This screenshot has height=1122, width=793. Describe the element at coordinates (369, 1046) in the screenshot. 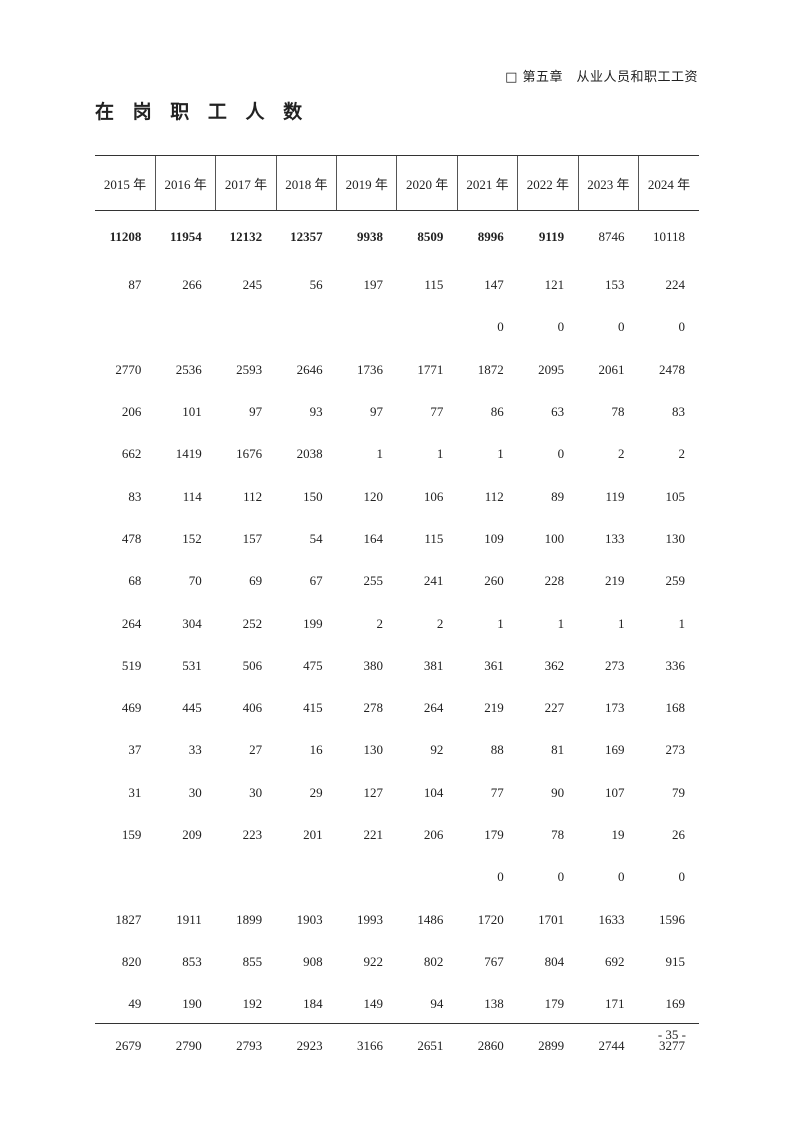

I see `table-cell: 3166` at that location.